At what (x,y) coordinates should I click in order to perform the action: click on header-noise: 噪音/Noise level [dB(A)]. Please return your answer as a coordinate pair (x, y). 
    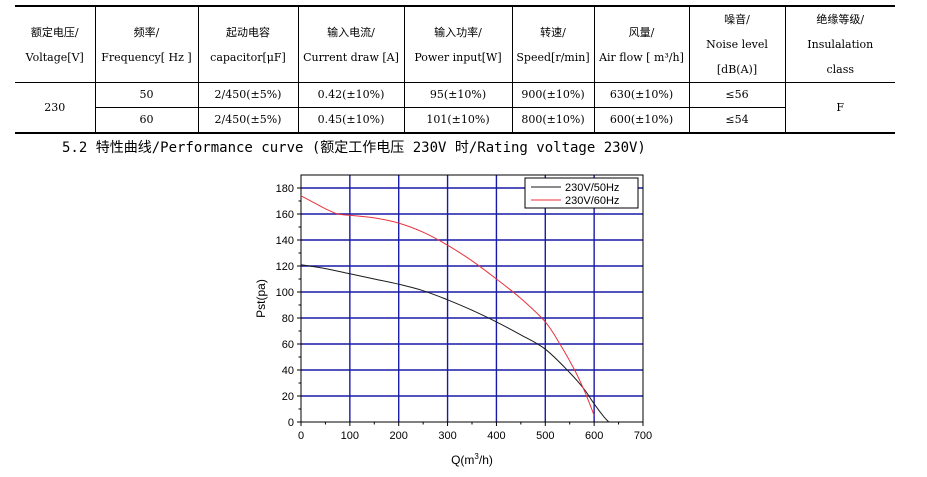
    Looking at the image, I should click on (737, 44).